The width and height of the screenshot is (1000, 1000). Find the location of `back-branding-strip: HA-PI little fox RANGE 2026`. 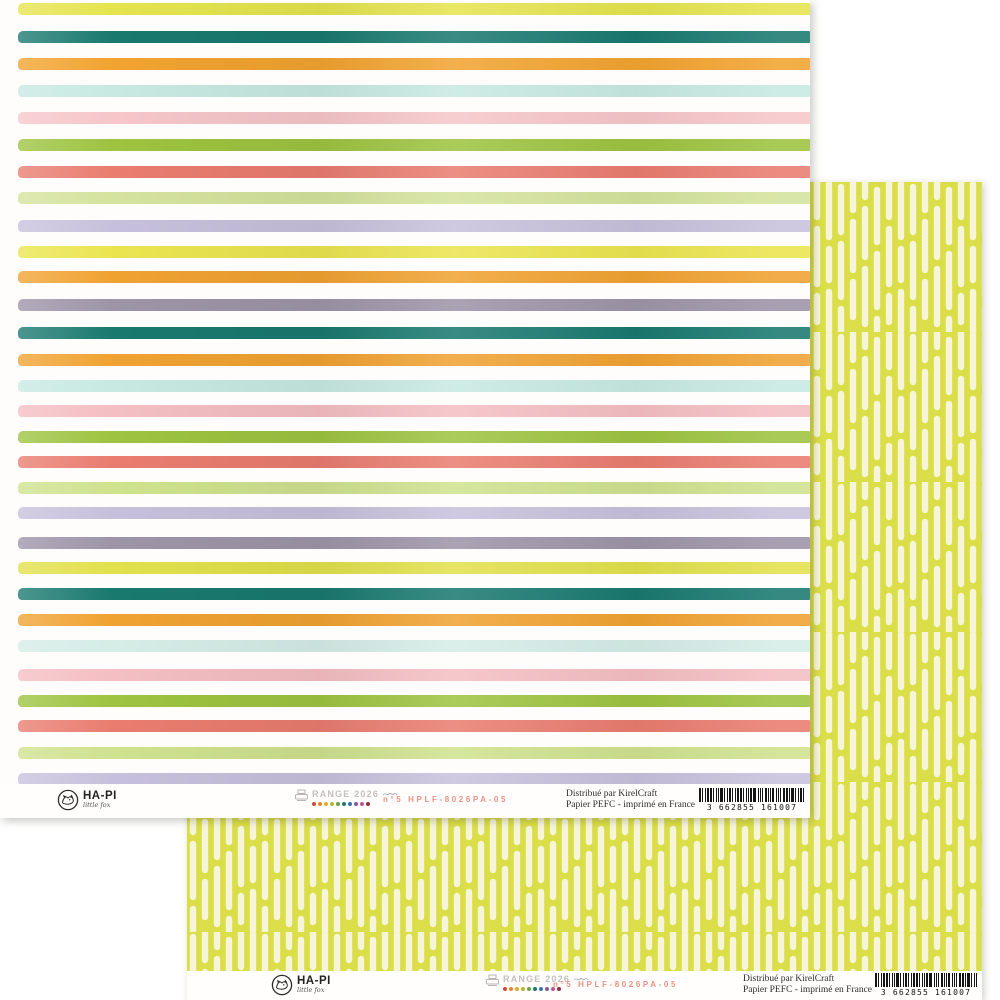

back-branding-strip: HA-PI little fox RANGE 2026 is located at coordinates (584, 985).